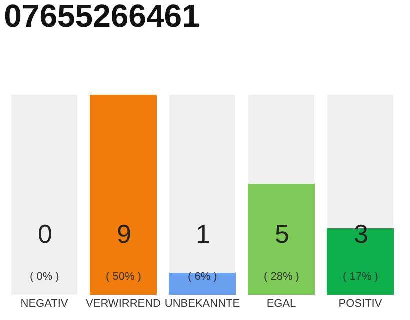 This screenshot has height=320, width=410. Describe the element at coordinates (282, 277) in the screenshot. I see `annotation: ( 28% )` at that location.